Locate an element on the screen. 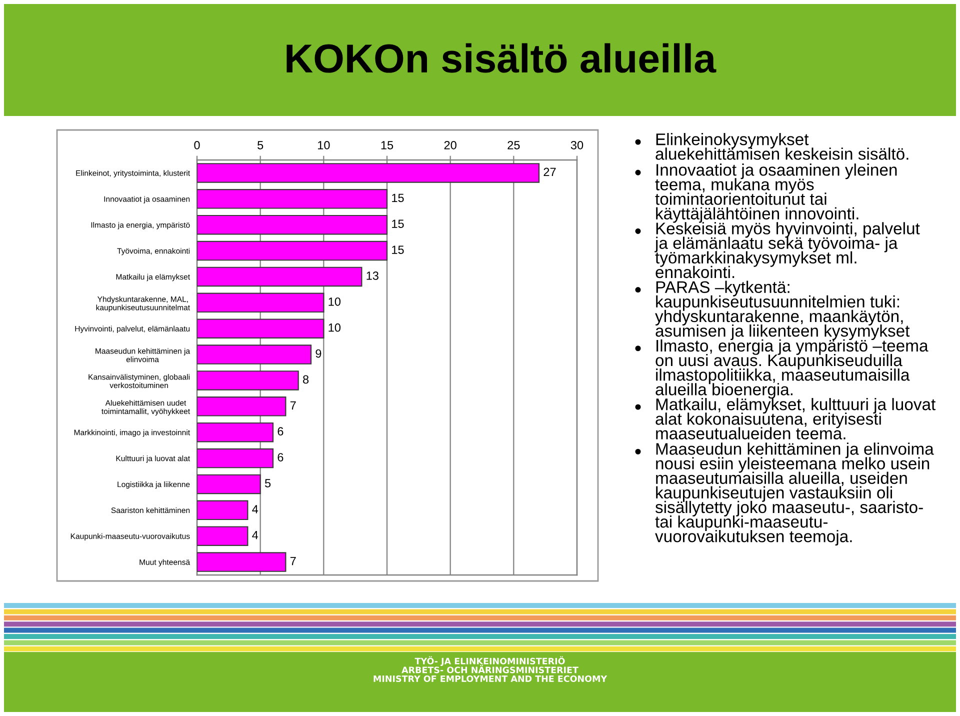 The height and width of the screenshot is (716, 960). text: TYÖ- JA ELINKEINOMINISTERIÖ ARBETS- OCH NÄRINGSMINISTERIET MINISTRY OF EMPLOYMENT AND THE ECONOMY is located at coordinates (491, 669).